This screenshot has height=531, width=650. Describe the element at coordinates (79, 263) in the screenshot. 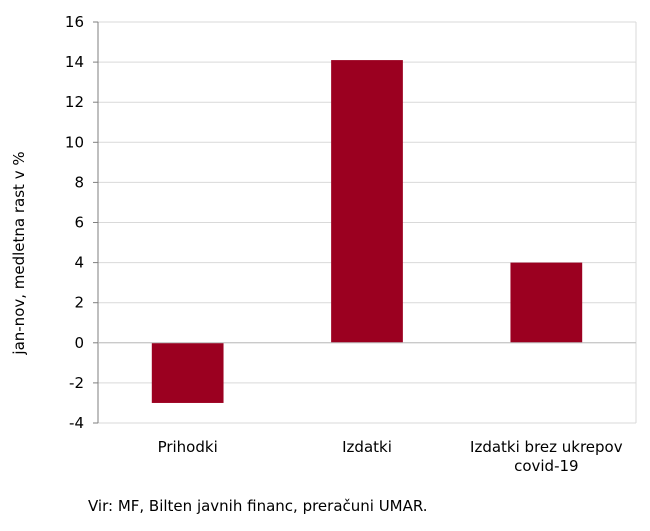

I see `y-tick-label: 4` at that location.